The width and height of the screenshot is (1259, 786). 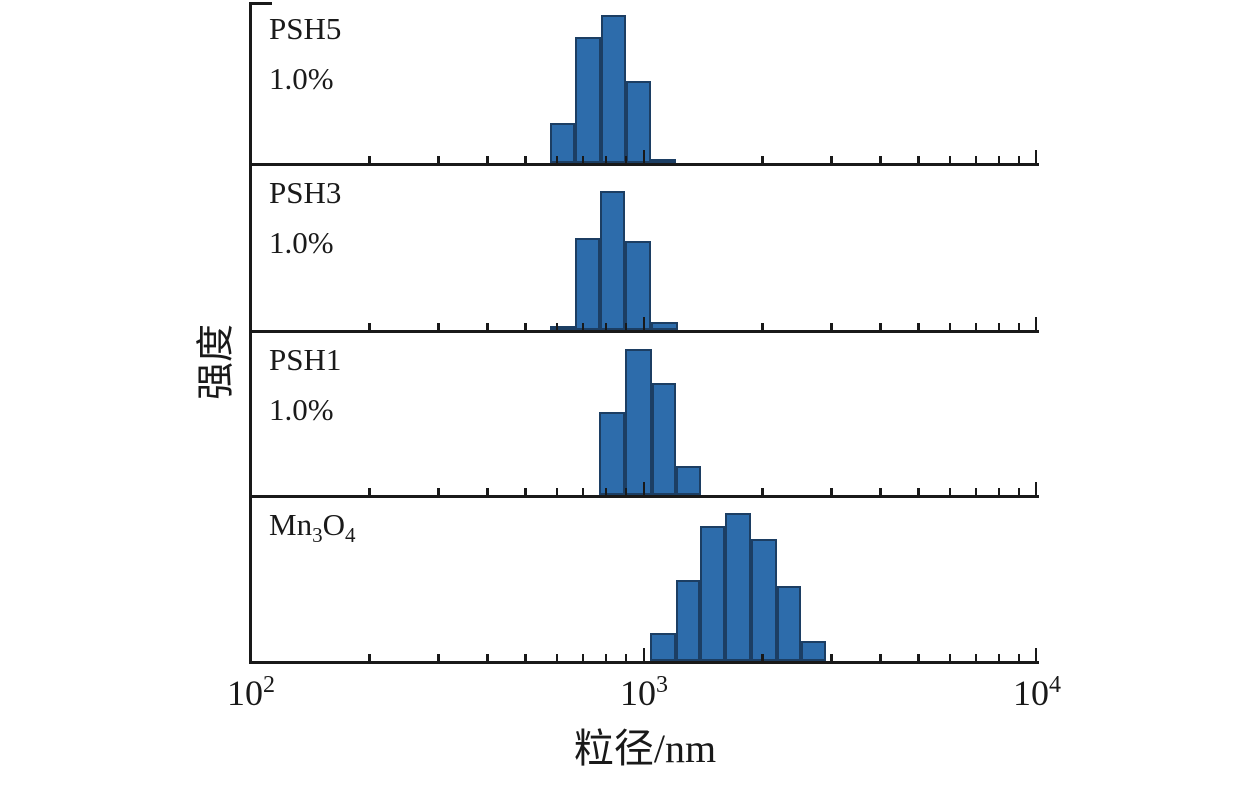 What do you see at coordinates (305, 218) in the screenshot?
I see `panel-label-psh310: PSH3 1.0%` at bounding box center [305, 218].